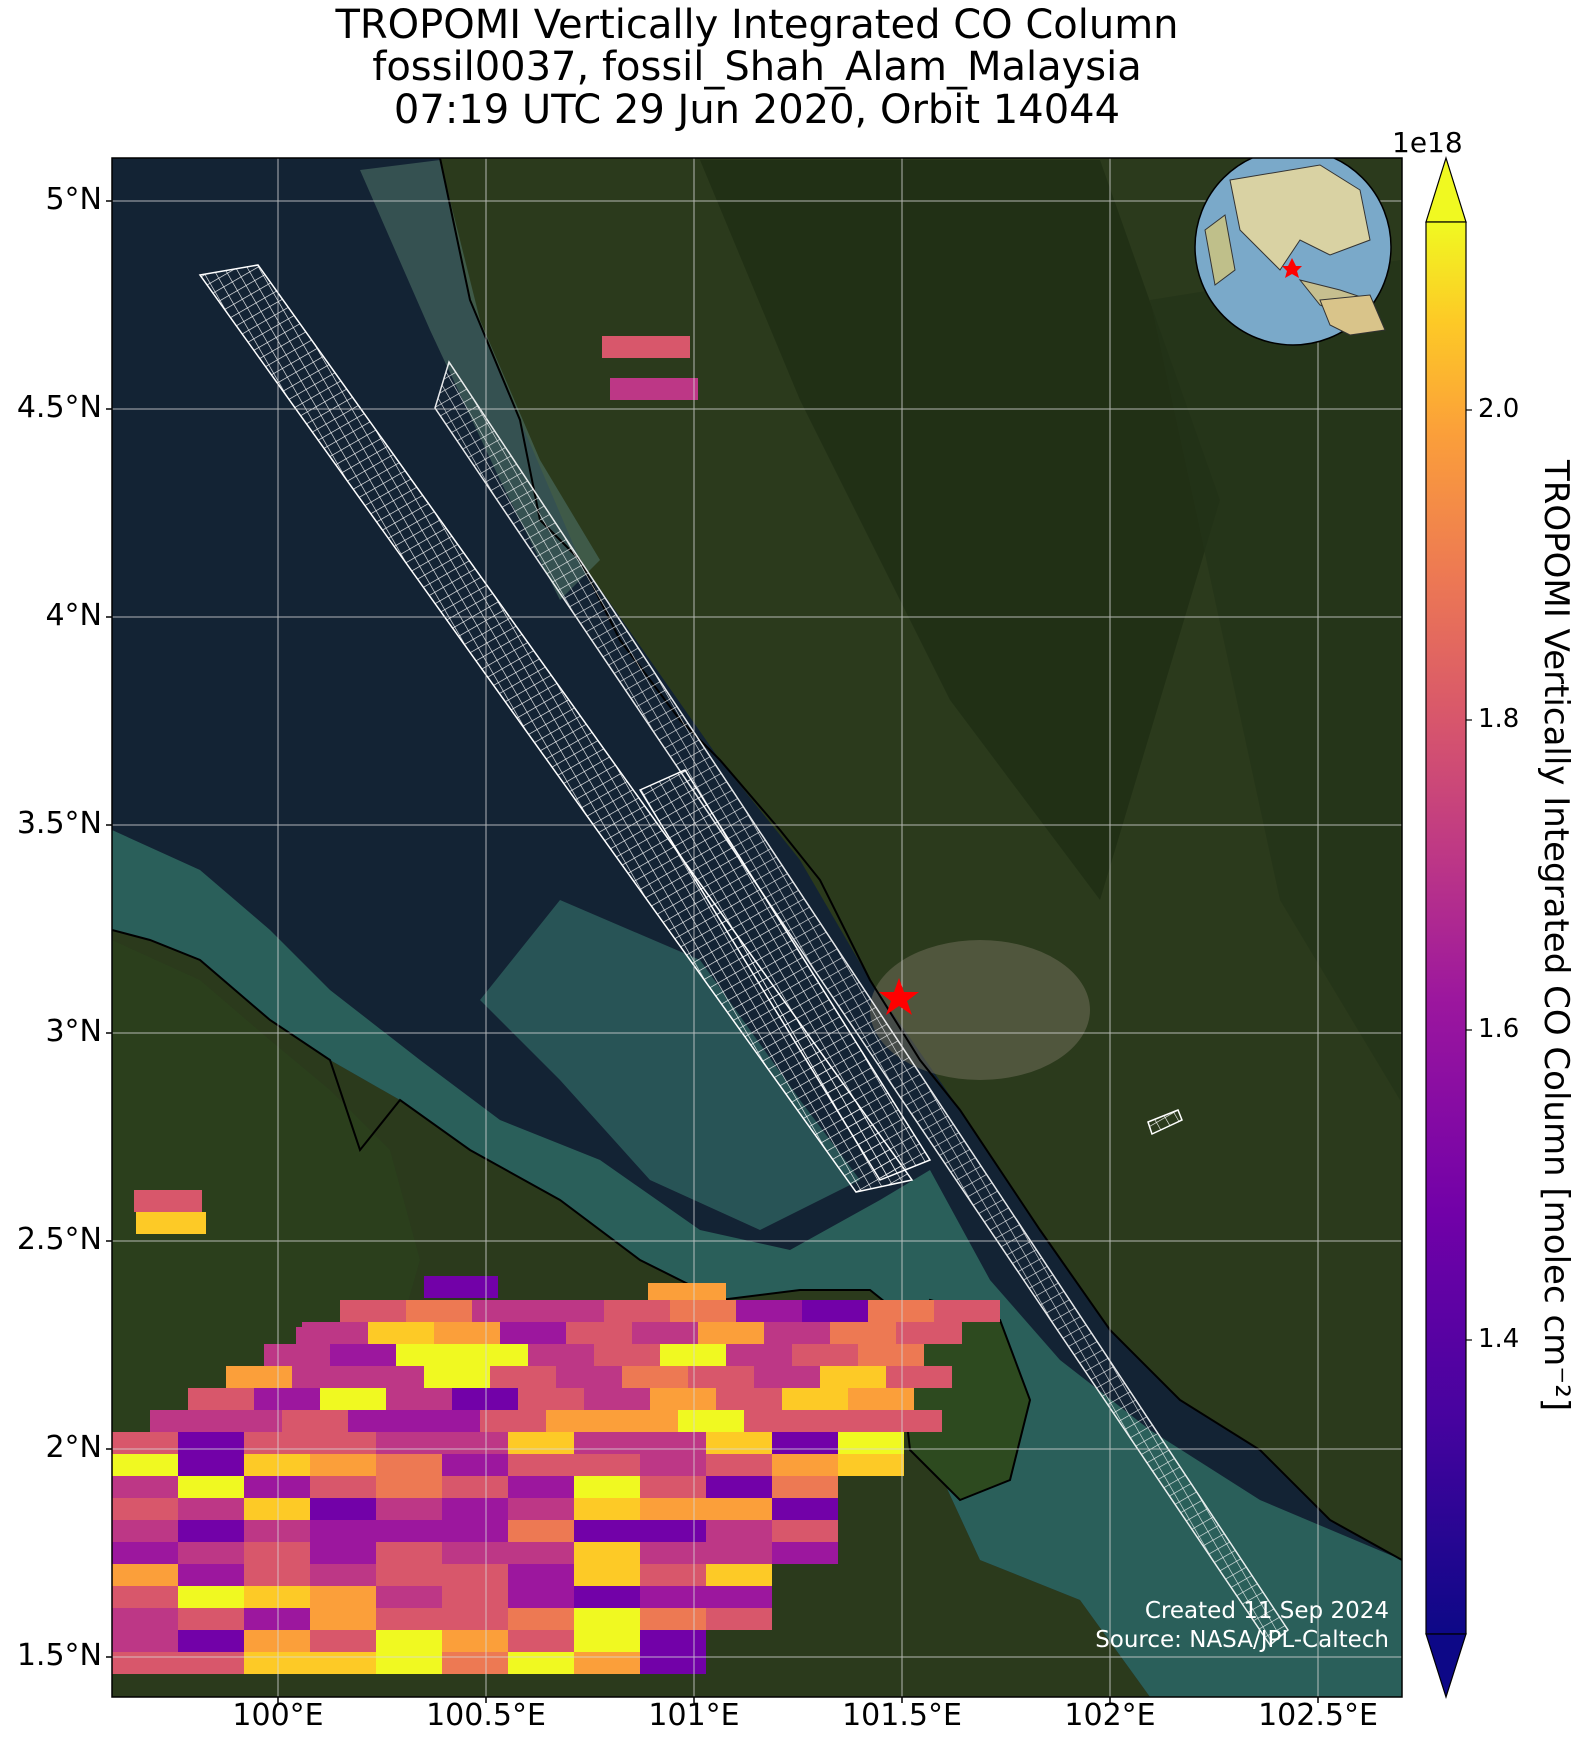  Describe the element at coordinates (73, 1031) in the screenshot. I see `lat-tick-label: 3°N` at that location.